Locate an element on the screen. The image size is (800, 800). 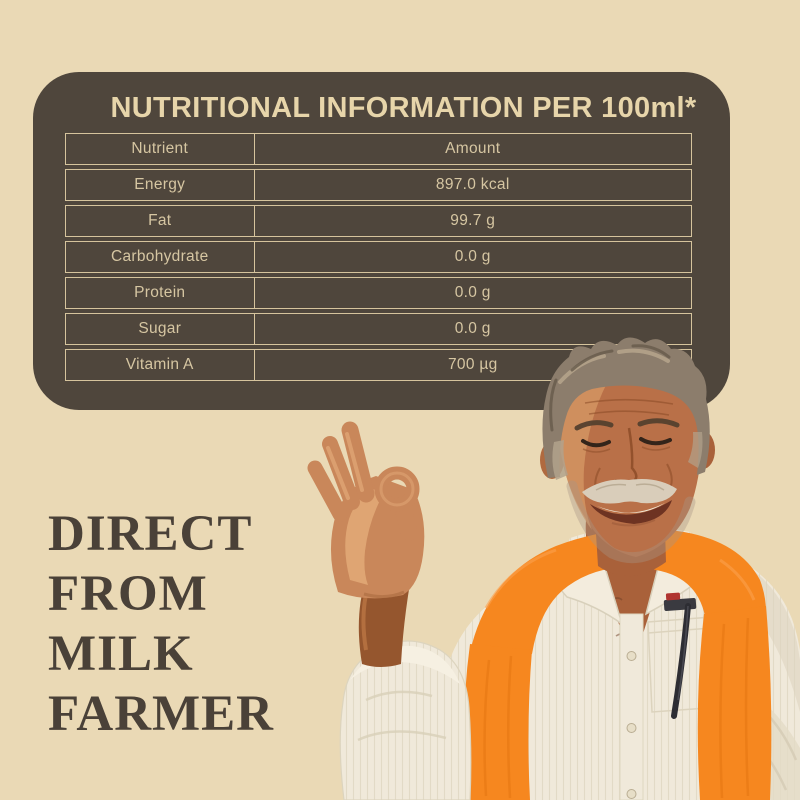
table-row: Sugar 0.0 g is located at coordinates (378, 329).